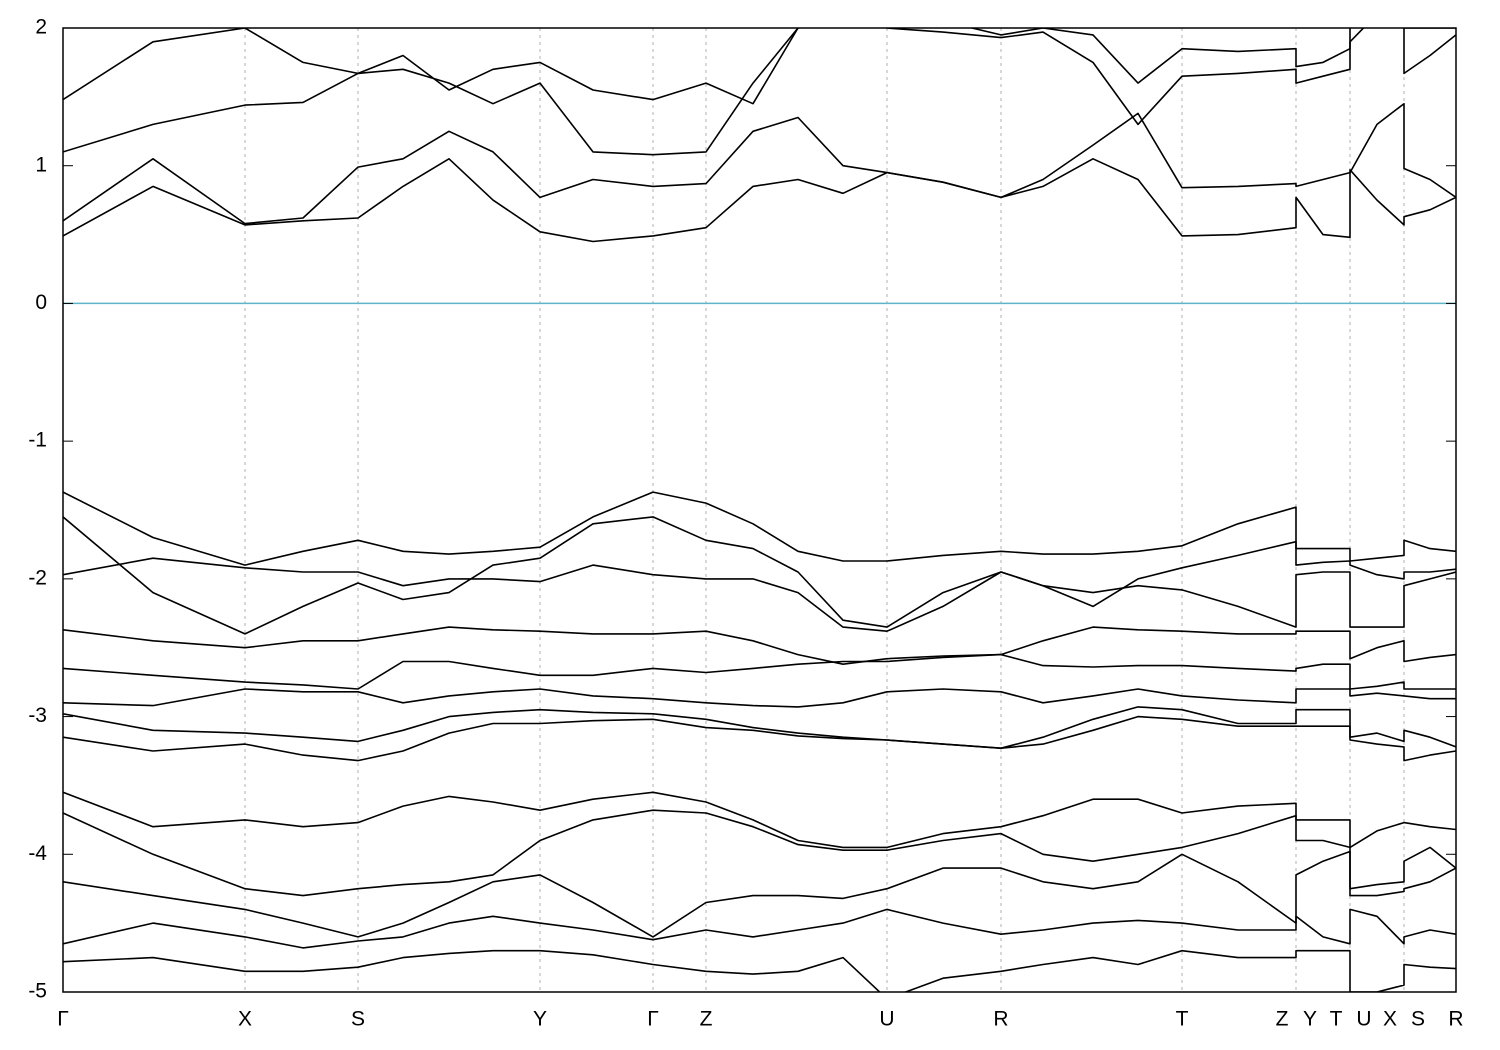 This screenshot has width=1500, height=1050. What do you see at coordinates (41, 302) in the screenshot?
I see `y-tick-label: 0` at bounding box center [41, 302].